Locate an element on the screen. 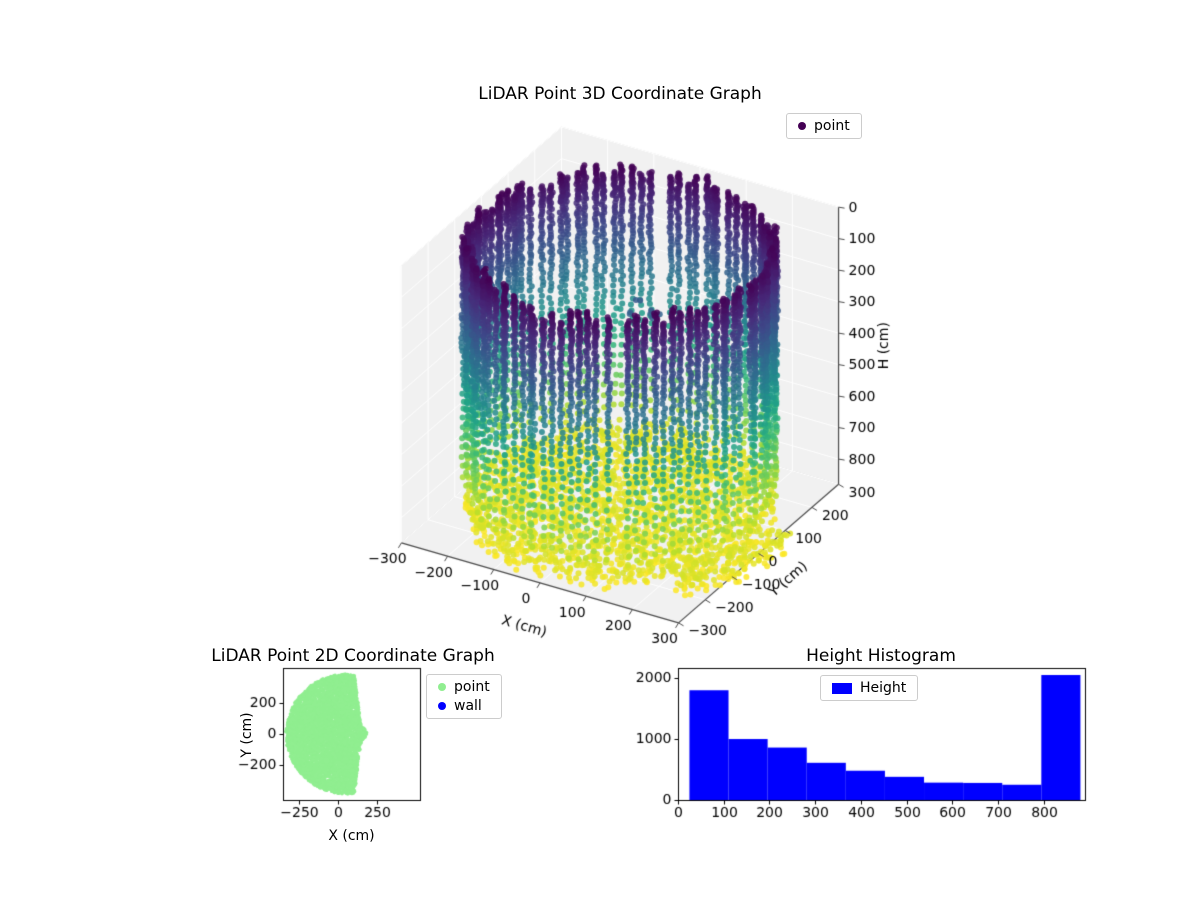 Image resolution: width=1200 pixels, height=900 pixels. plot2d-canvas is located at coordinates (340, 755).